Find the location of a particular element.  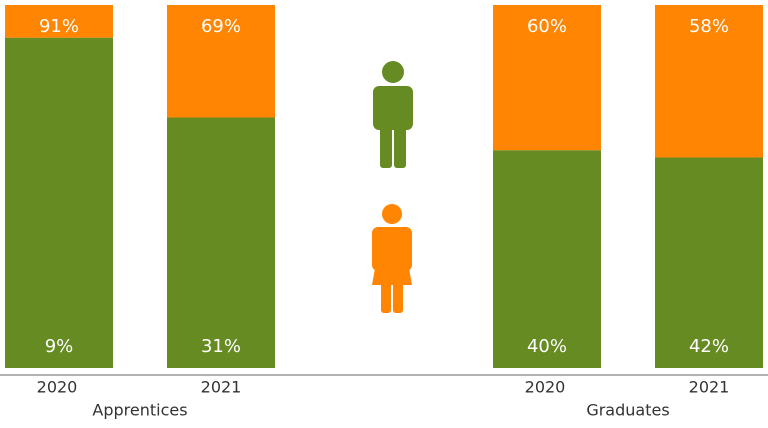

group-label: Apprentices is located at coordinates (139, 410).